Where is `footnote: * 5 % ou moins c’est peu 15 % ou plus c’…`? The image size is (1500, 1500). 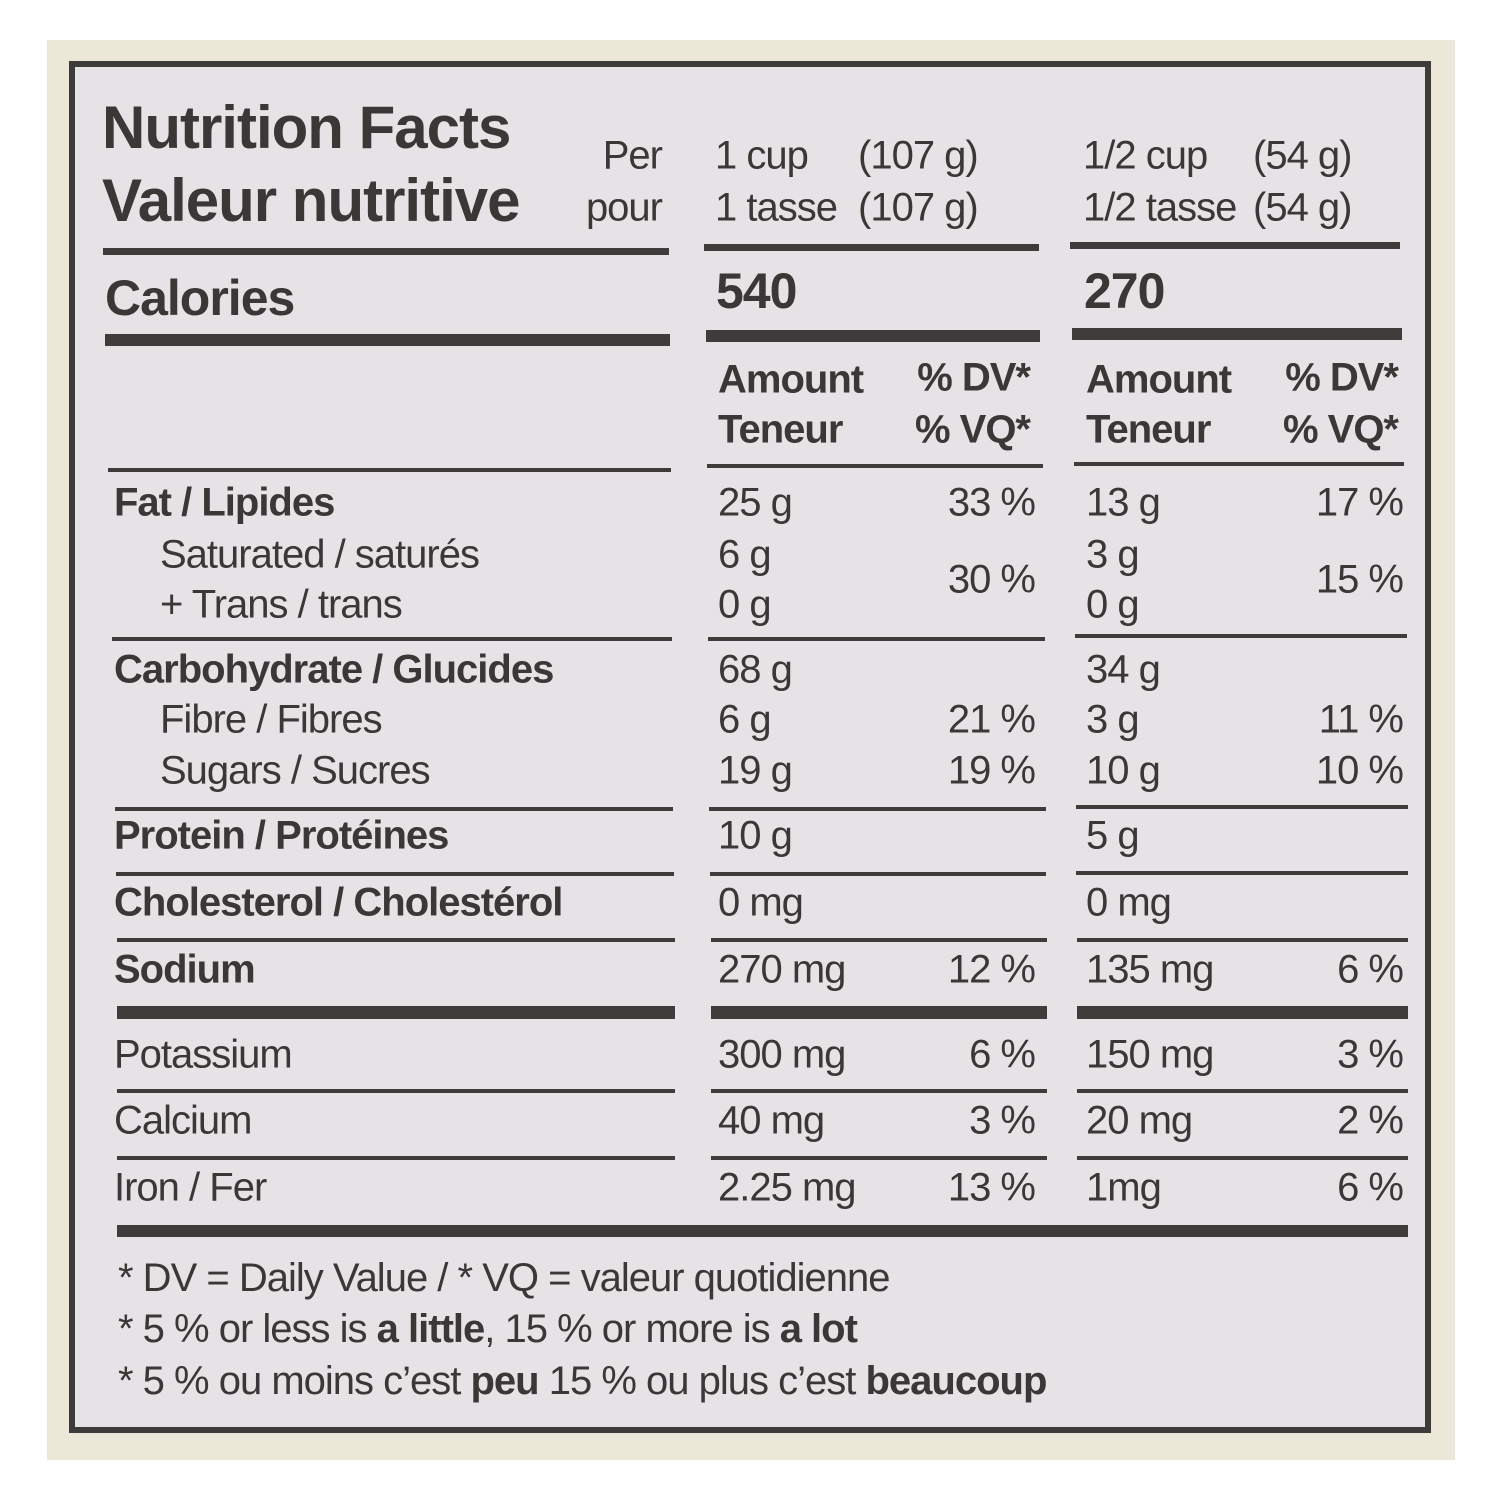 footnote: * 5 % ou moins c’est peu 15 % ou plus c’… is located at coordinates (582, 1381).